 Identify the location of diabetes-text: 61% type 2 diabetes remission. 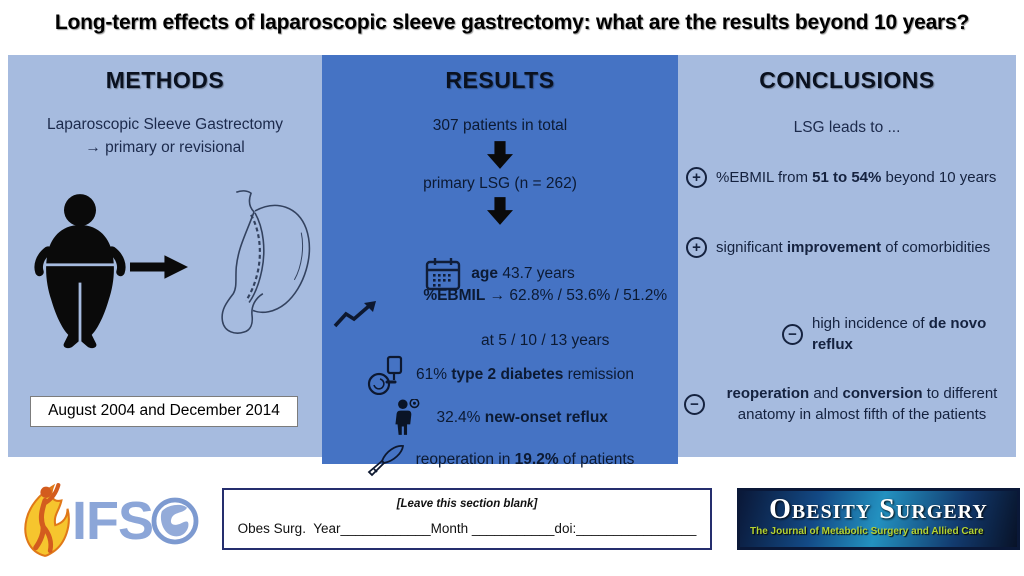
(525, 374).